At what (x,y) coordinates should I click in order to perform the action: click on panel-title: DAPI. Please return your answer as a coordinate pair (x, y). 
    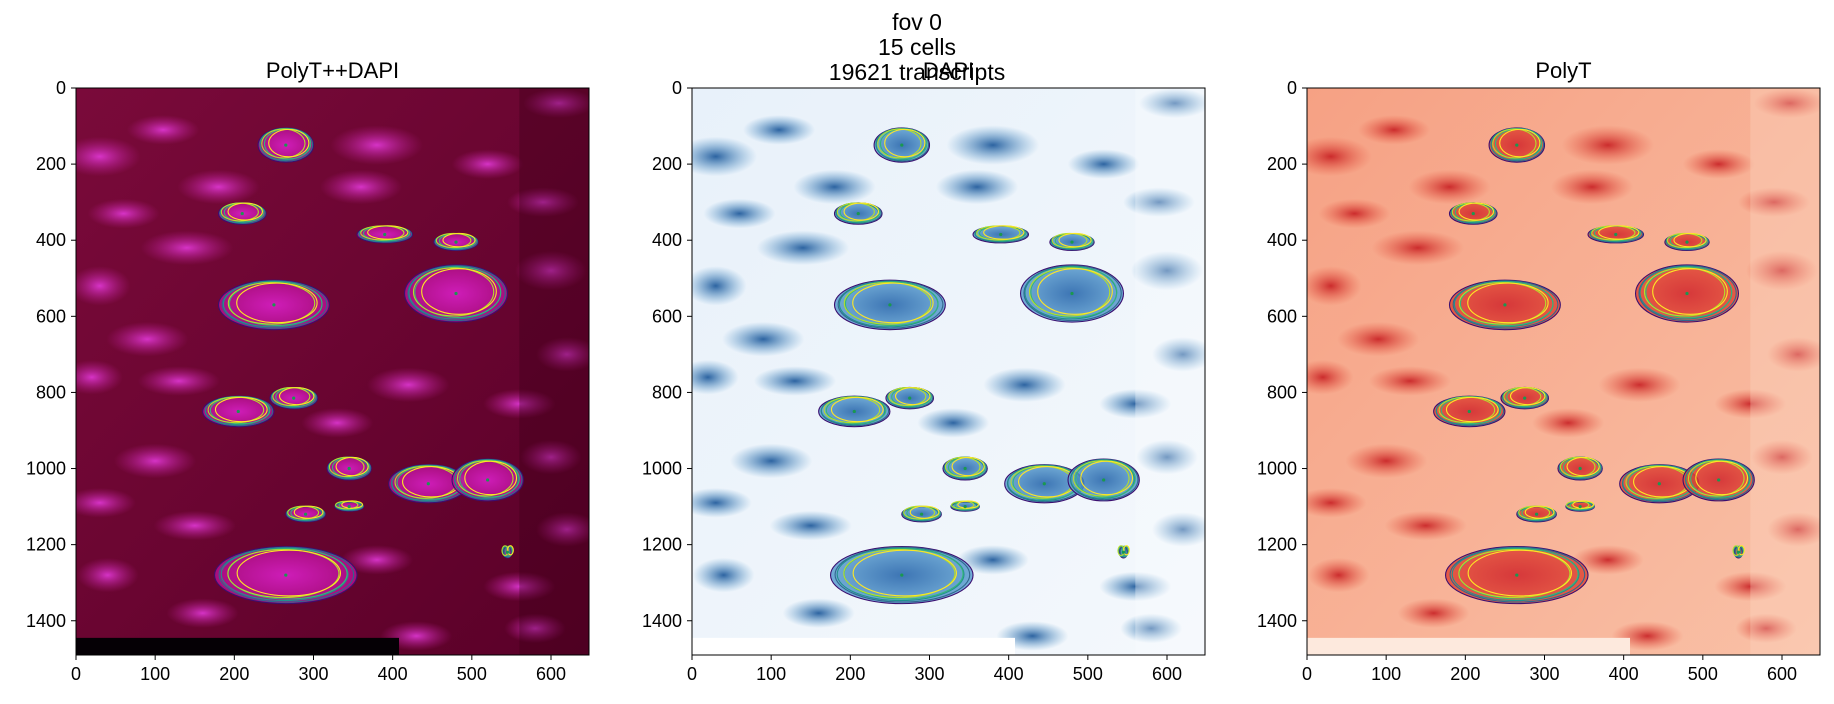
    Looking at the image, I should click on (948, 70).